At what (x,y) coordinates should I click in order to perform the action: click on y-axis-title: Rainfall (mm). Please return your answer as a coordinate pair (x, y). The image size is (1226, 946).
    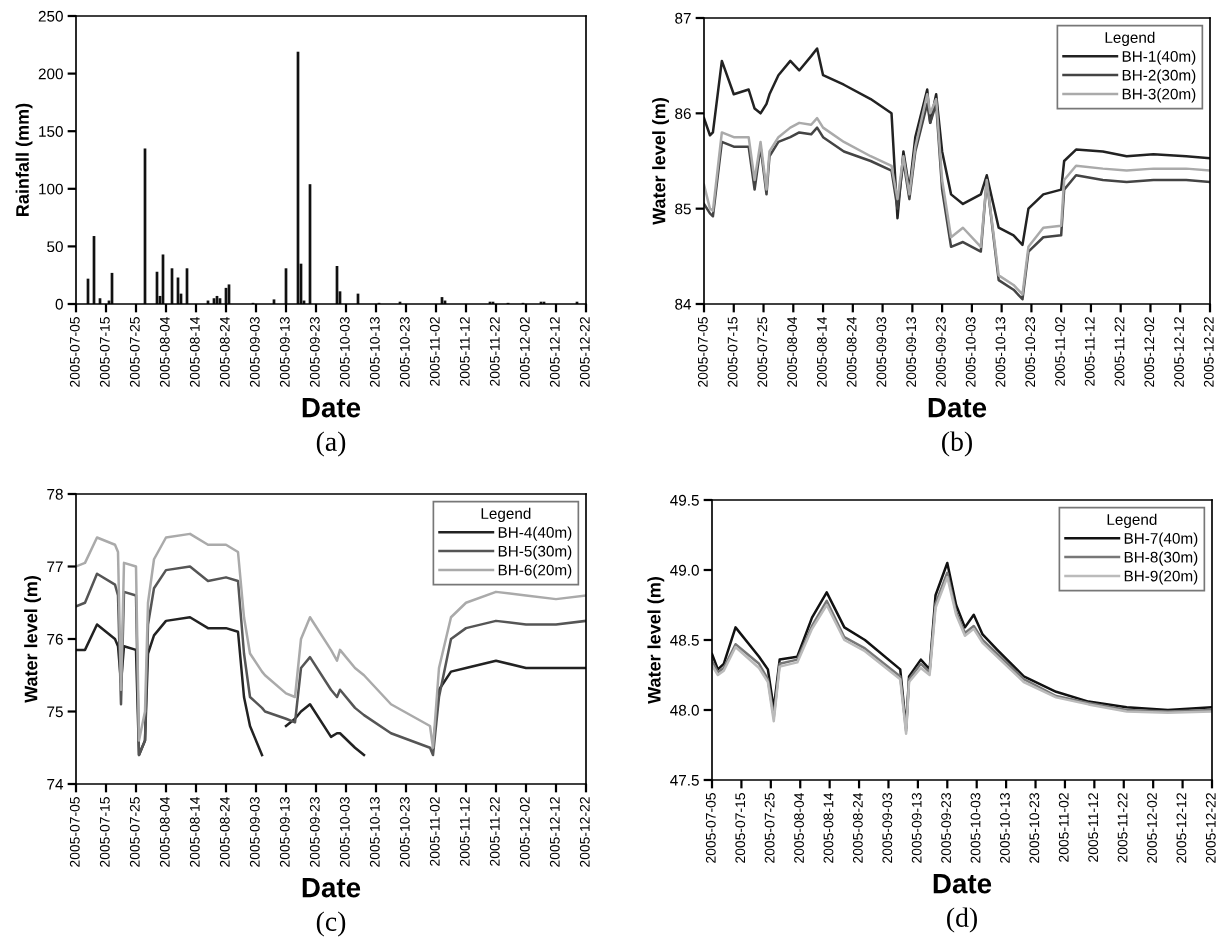
    Looking at the image, I should click on (24, 159).